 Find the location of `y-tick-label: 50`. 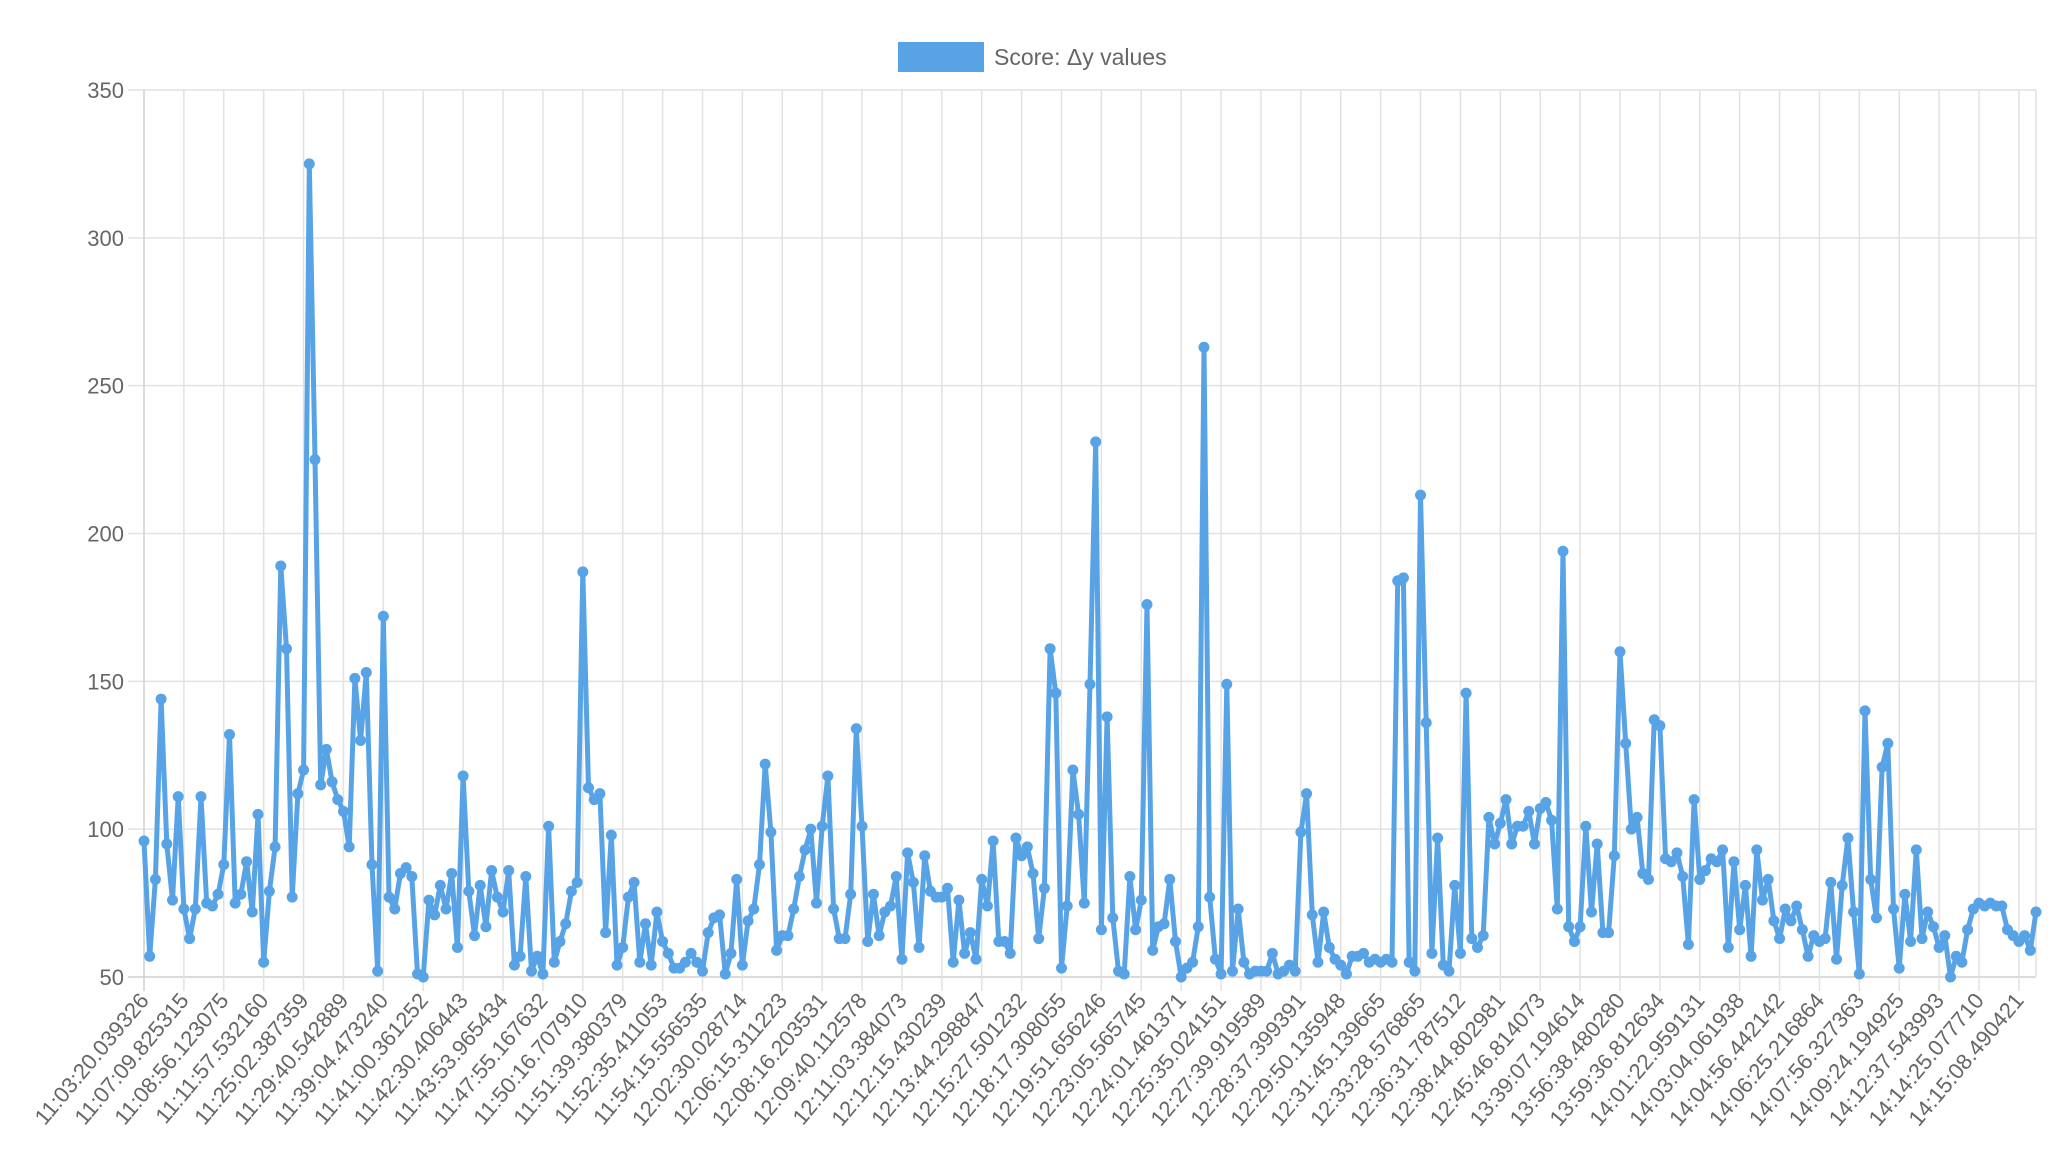

y-tick-label: 50 is located at coordinates (112, 977).